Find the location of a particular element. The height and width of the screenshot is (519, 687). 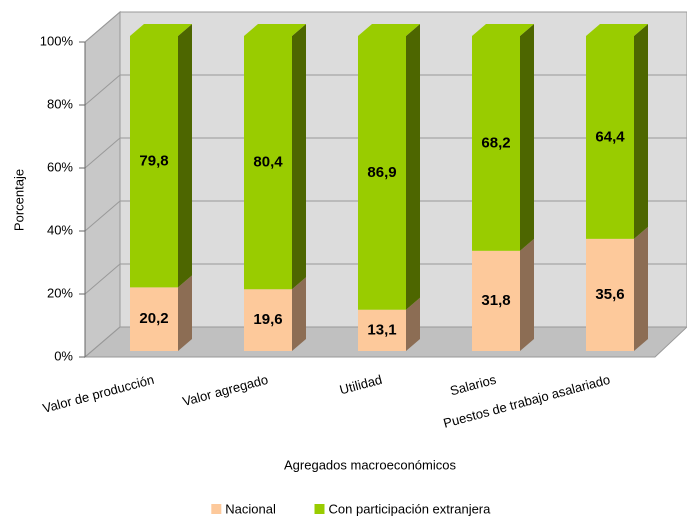

value-label: 35,6 is located at coordinates (609, 294).